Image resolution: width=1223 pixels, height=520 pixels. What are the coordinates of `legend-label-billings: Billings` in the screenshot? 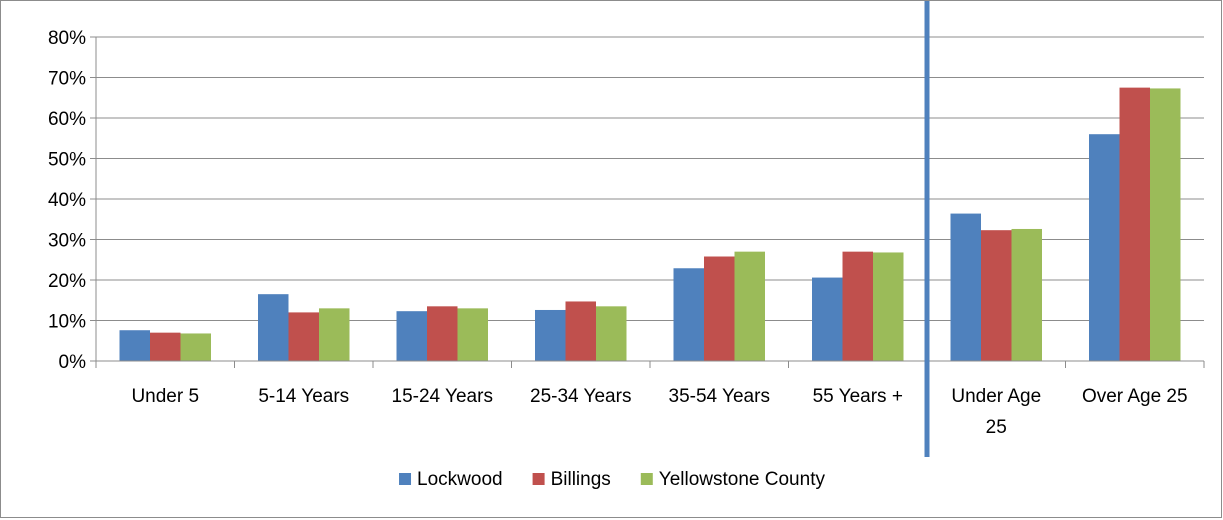 It's located at (581, 479).